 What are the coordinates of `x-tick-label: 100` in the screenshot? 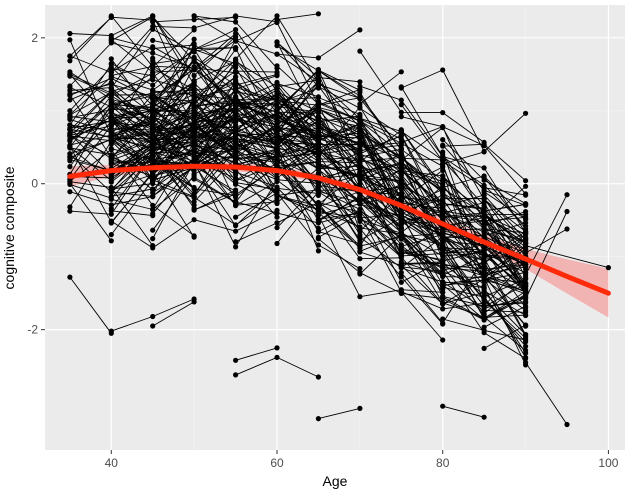 It's located at (608, 463).